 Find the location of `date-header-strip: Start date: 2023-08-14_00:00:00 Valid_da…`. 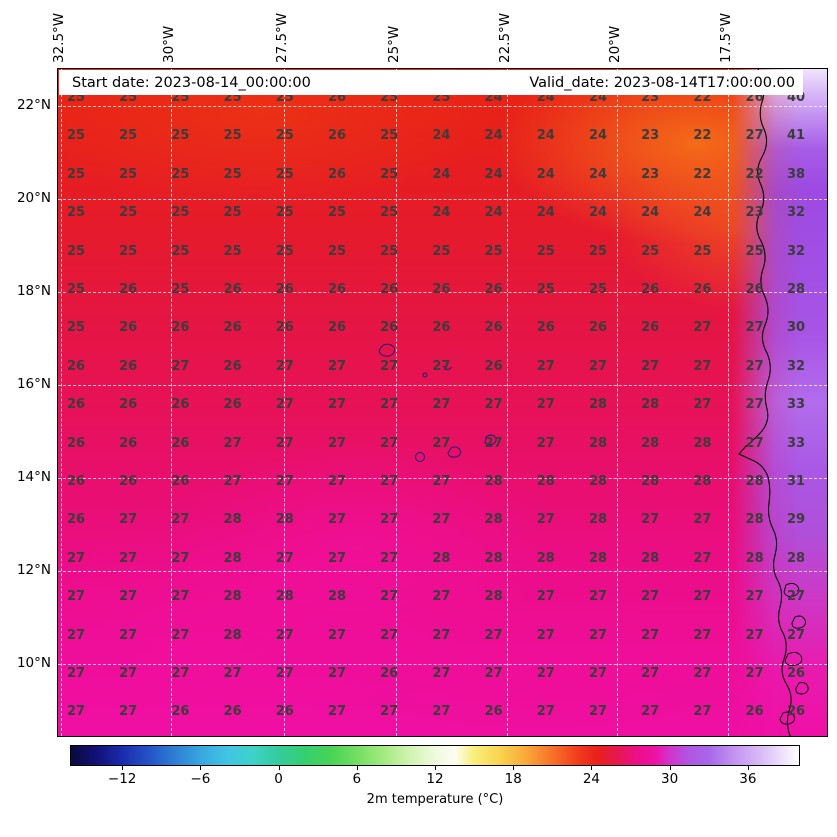

date-header-strip: Start date: 2023-08-14_00:00:00 Valid_da… is located at coordinates (431, 82).